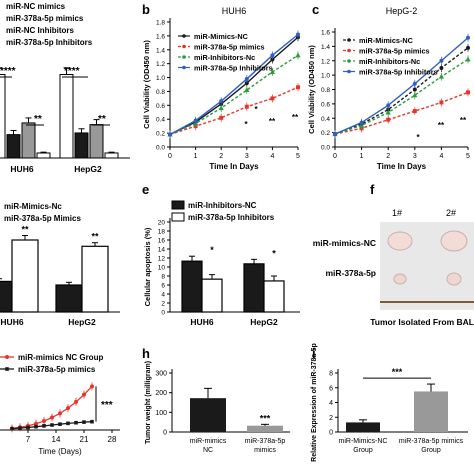 The width and height of the screenshot is (474, 474). Describe the element at coordinates (363, 446) in the screenshot. I see `category-label: miR-Mimics-NC Group` at that location.